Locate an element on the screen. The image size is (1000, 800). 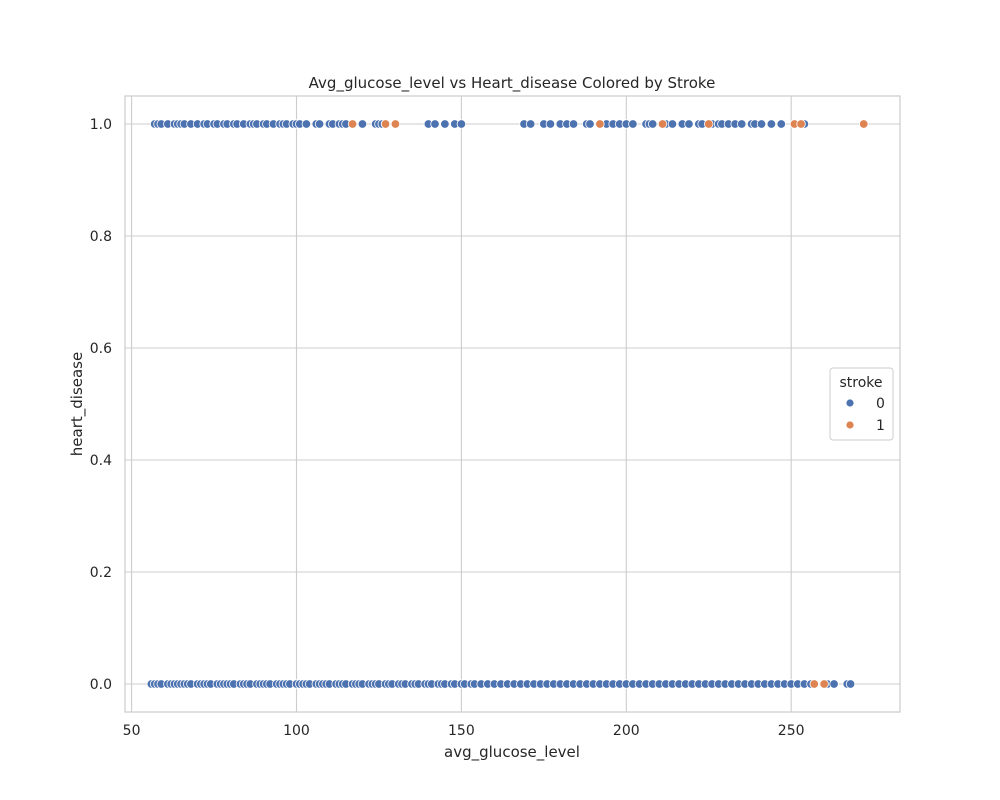
y-tick-label: 0.4 is located at coordinates (101, 461).